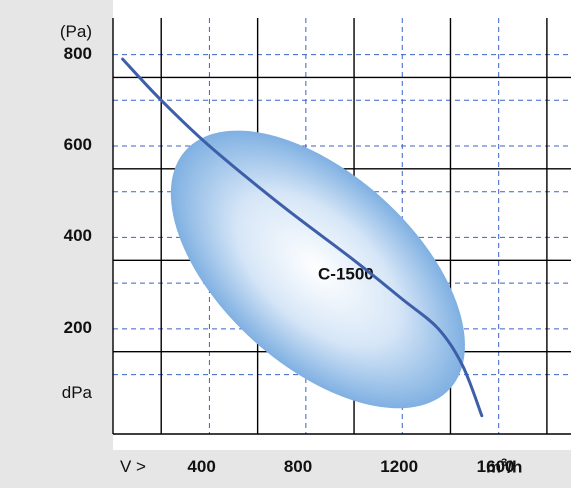 The image size is (571, 488). Describe the element at coordinates (46, 54) in the screenshot. I see `y-tick-label: 800` at that location.